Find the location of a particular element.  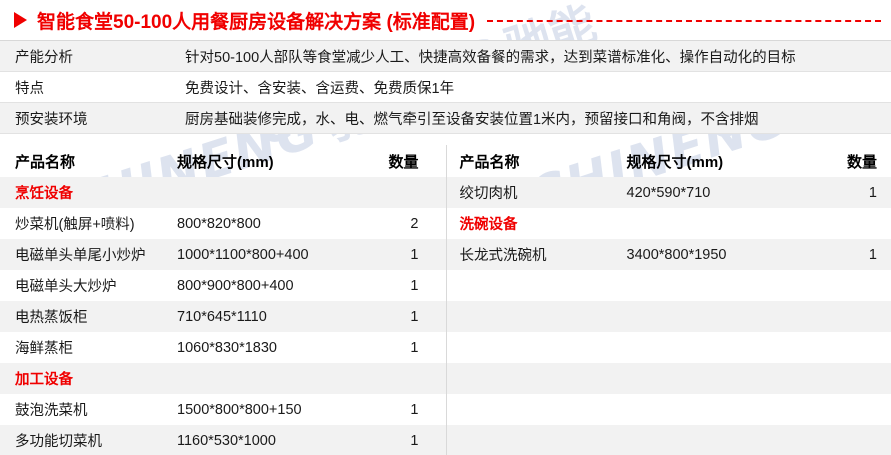

cell-spec: 420*590*710 is located at coordinates (668, 192).